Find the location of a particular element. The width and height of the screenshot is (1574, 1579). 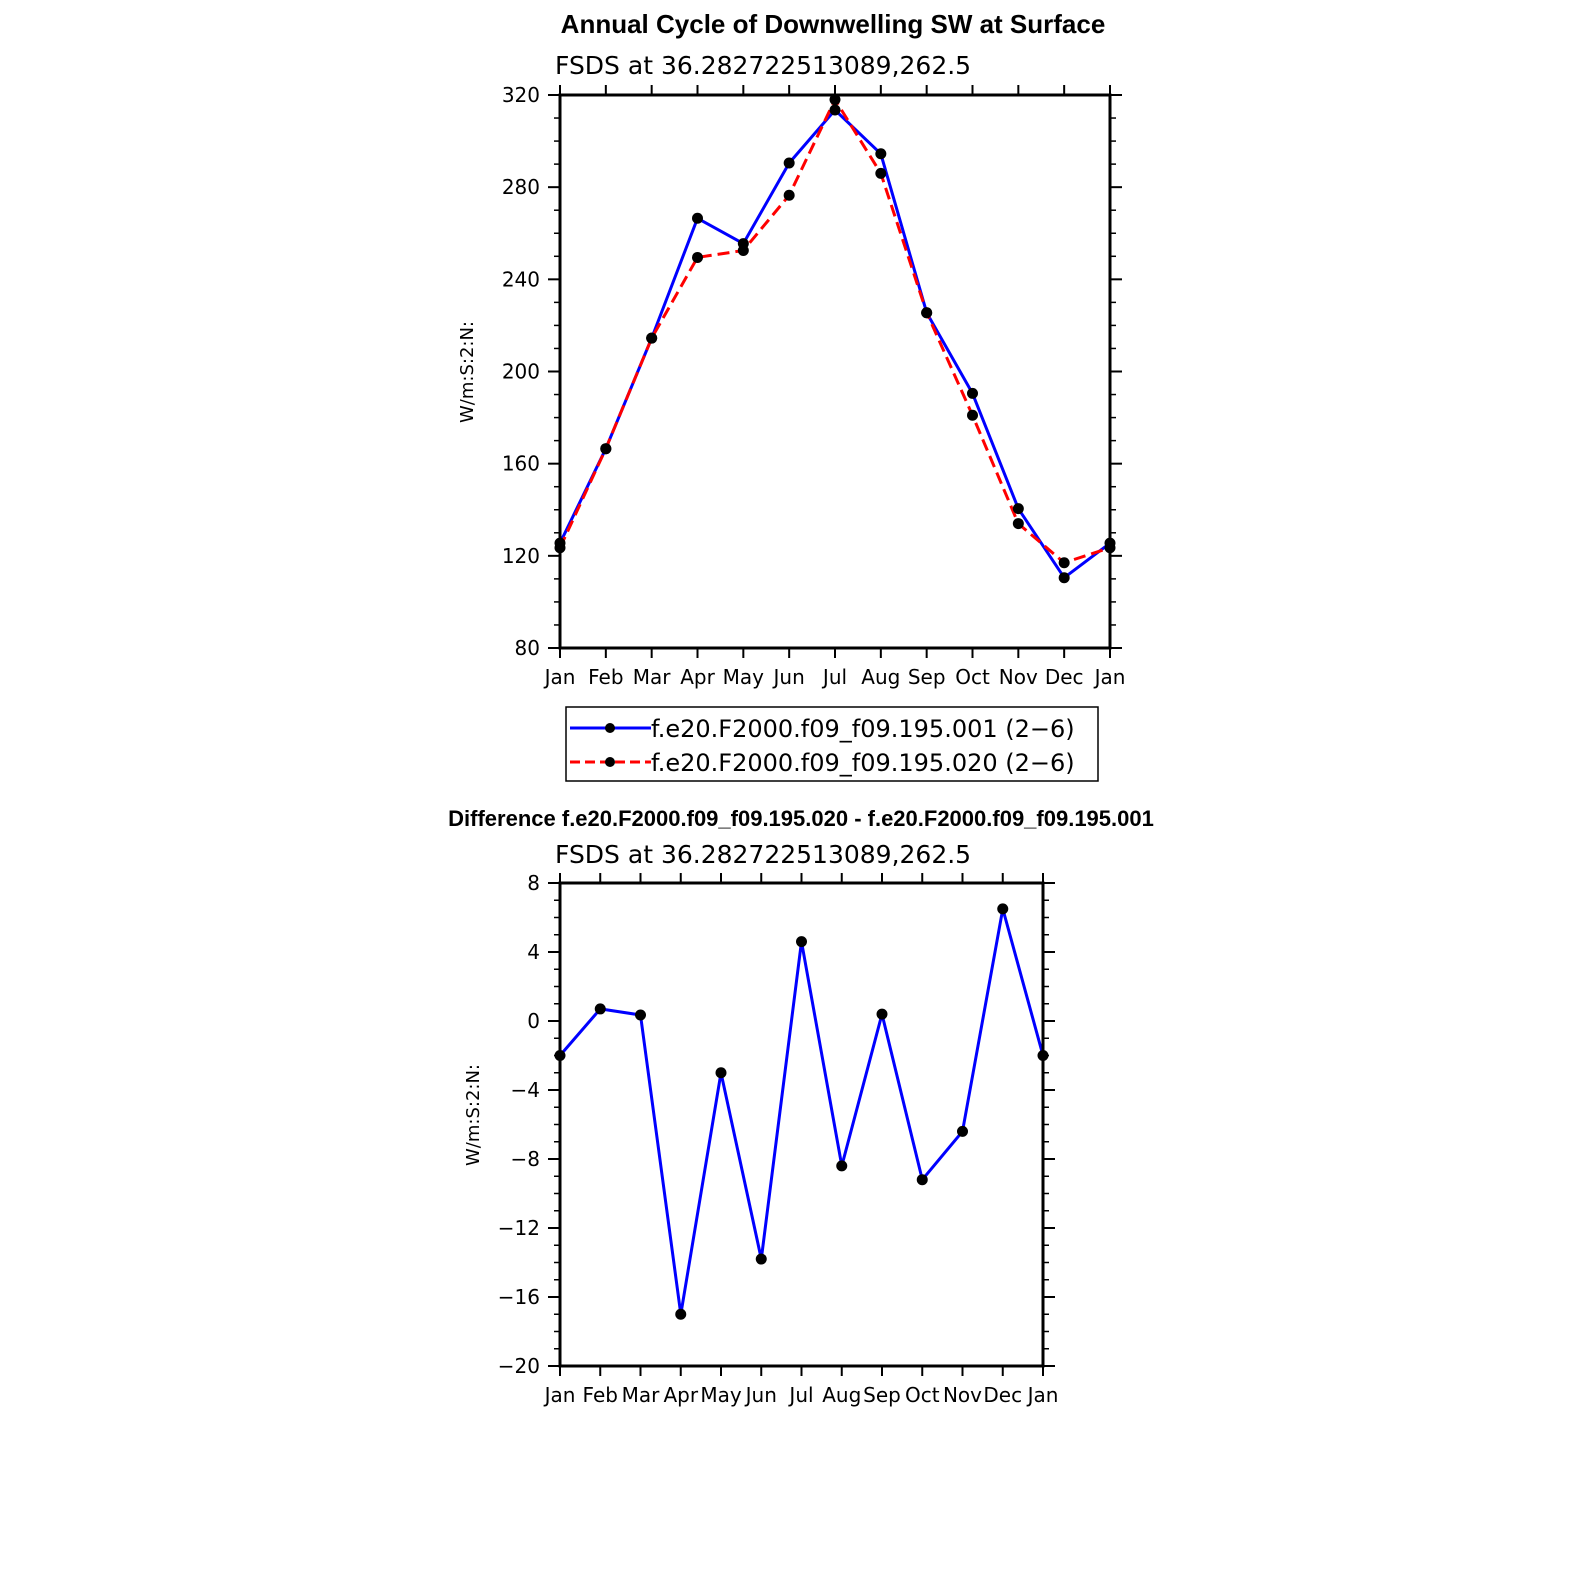

y-tick-label: 200 is located at coordinates (521, 372).